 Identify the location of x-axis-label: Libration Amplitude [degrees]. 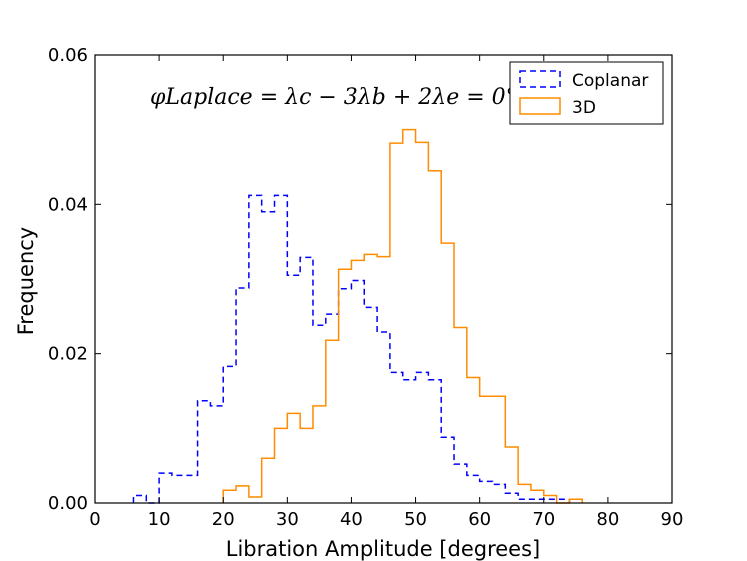
(383, 549).